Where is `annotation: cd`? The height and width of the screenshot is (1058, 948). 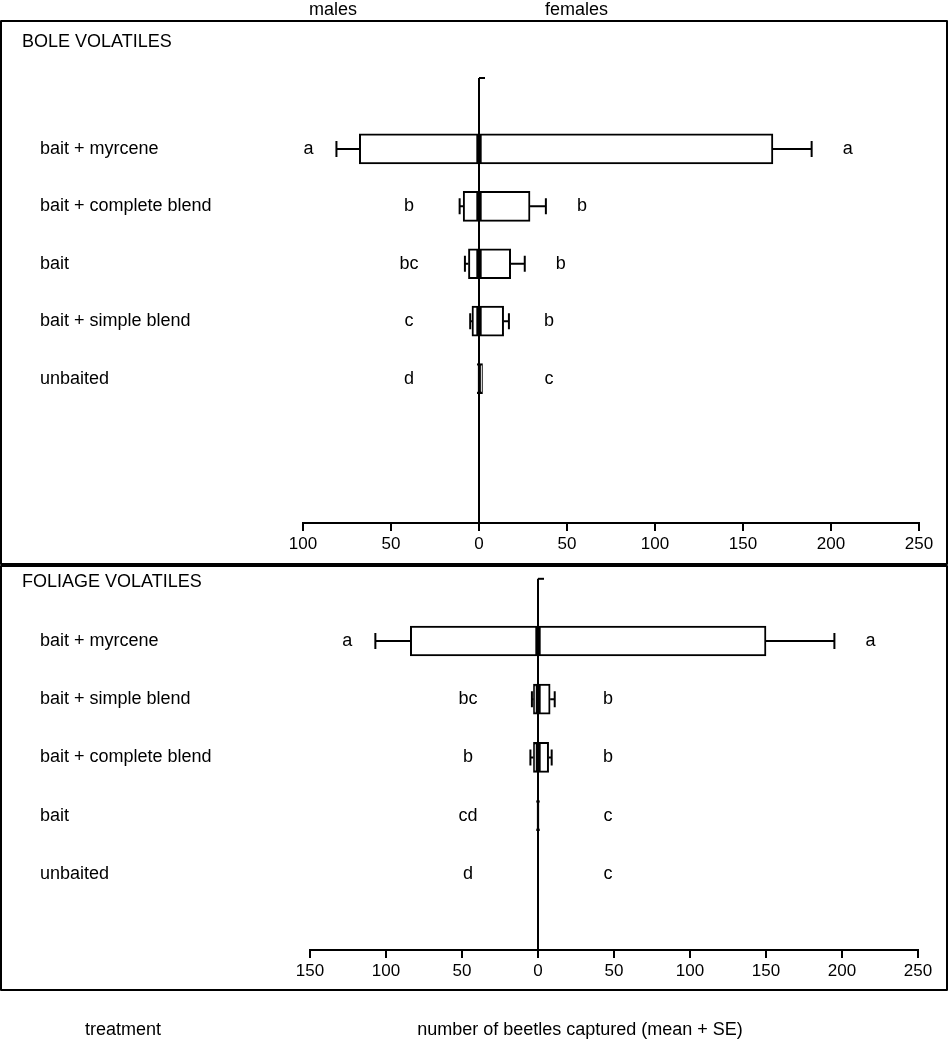 annotation: cd is located at coordinates (468, 814).